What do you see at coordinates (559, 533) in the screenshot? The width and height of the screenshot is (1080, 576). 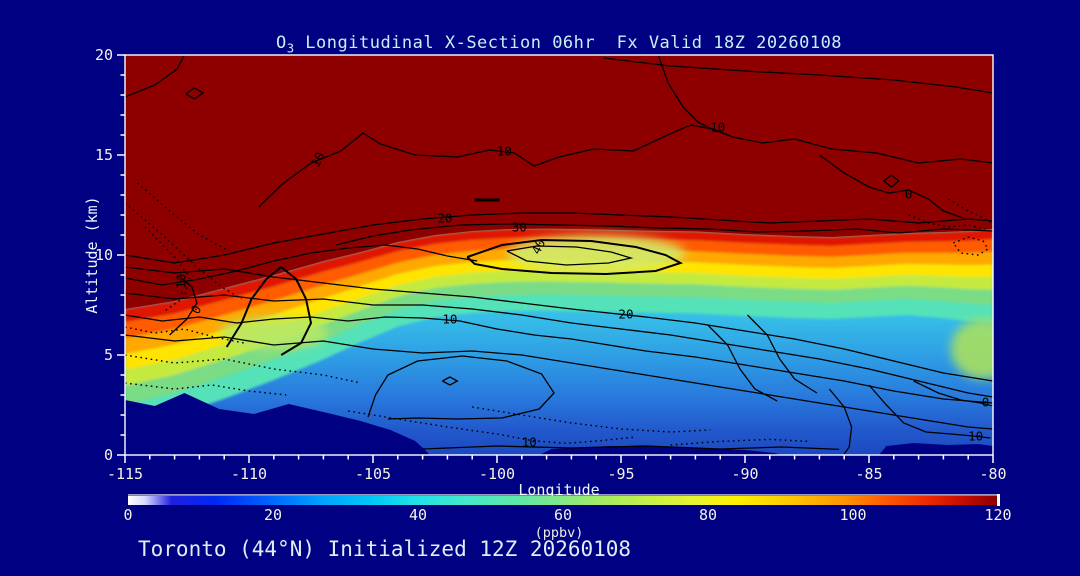 I see `colorbar-units-label: (ppbv)` at bounding box center [559, 533].